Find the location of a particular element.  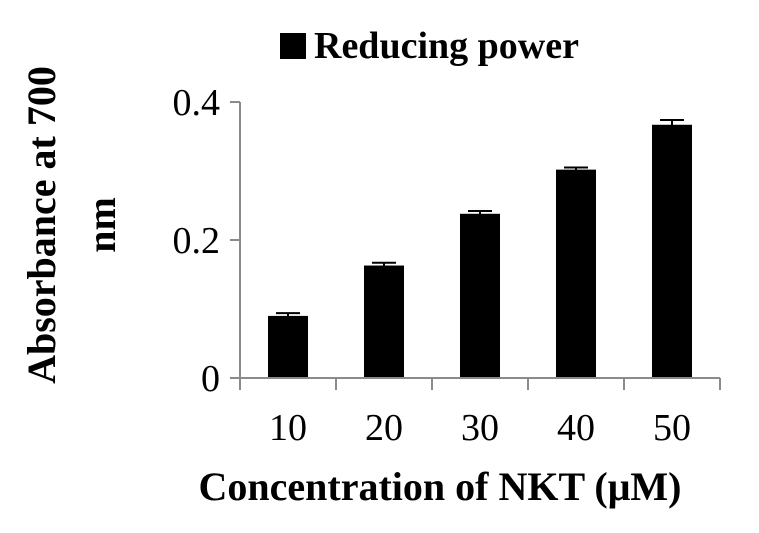

x-axis-ticks: 10 20 30 40 50 is located at coordinates (480, 413).